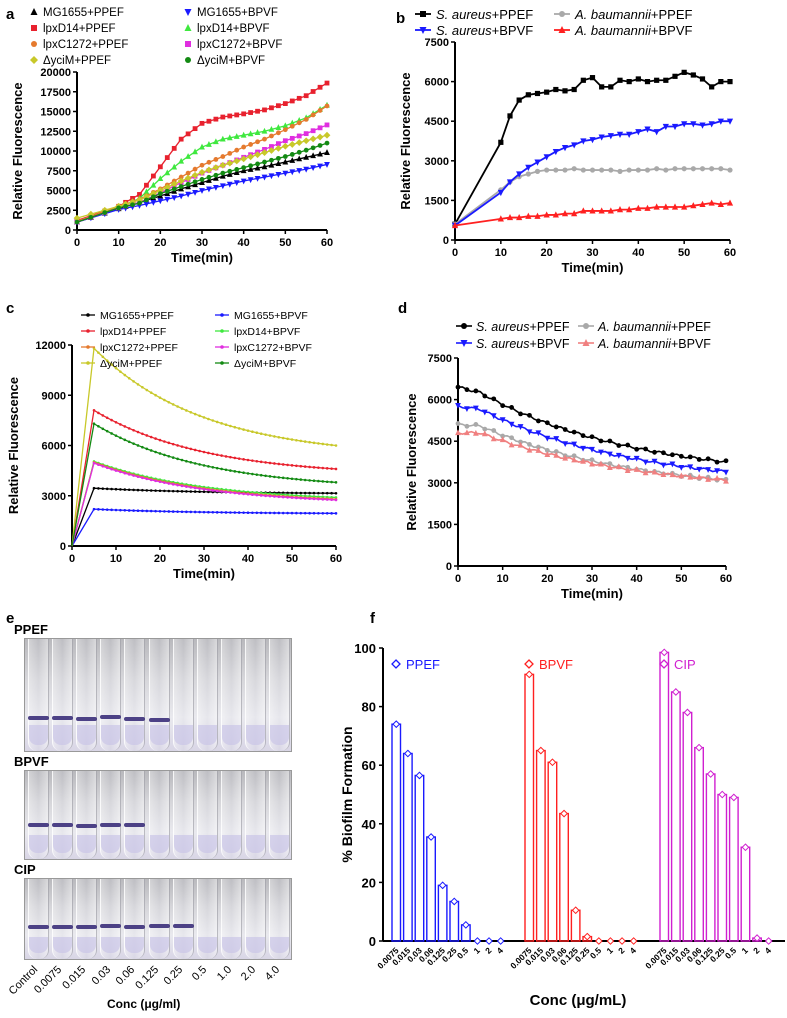 This screenshot has width=787, height=1018. I want to click on x-tick-label: 10, so click(503, 579).